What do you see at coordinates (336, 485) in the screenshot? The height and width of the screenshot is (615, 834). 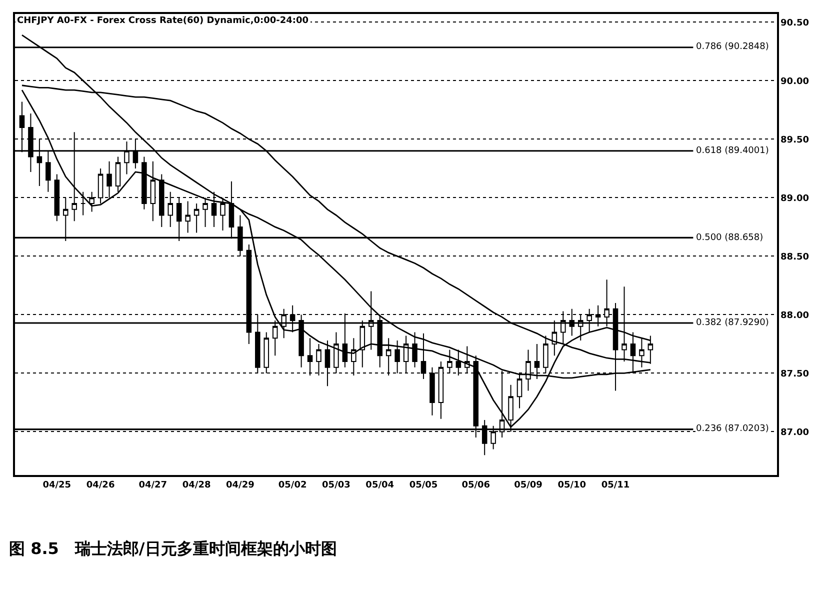 I see `x-tick-label: 05/03` at bounding box center [336, 485].